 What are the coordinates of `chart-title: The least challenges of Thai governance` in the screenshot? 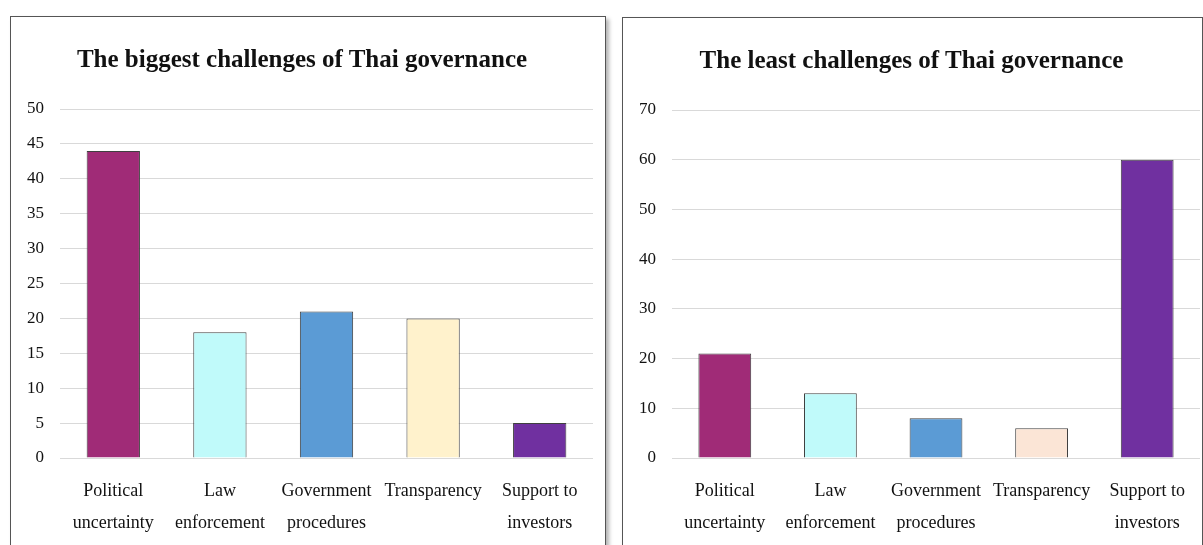 It's located at (911, 60).